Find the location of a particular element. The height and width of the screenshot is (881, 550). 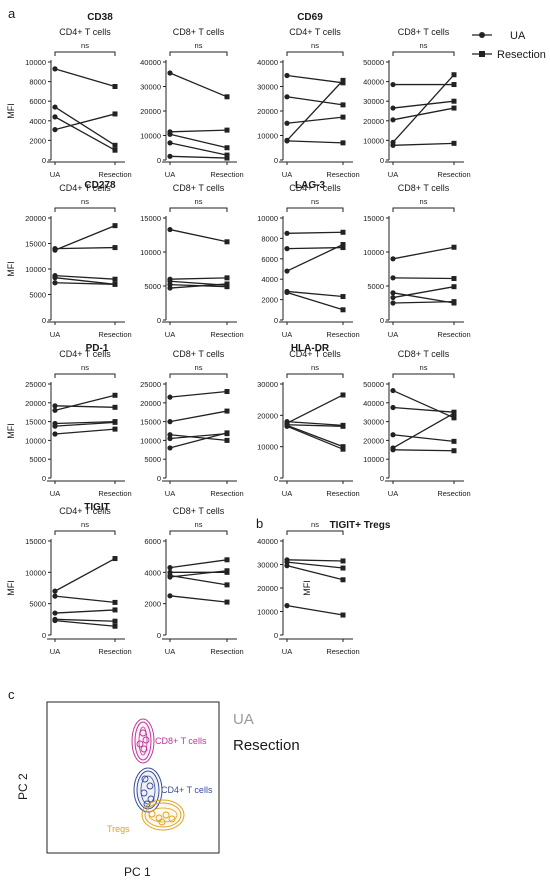

marker-title: TIGIT is located at coordinates (97, 507).